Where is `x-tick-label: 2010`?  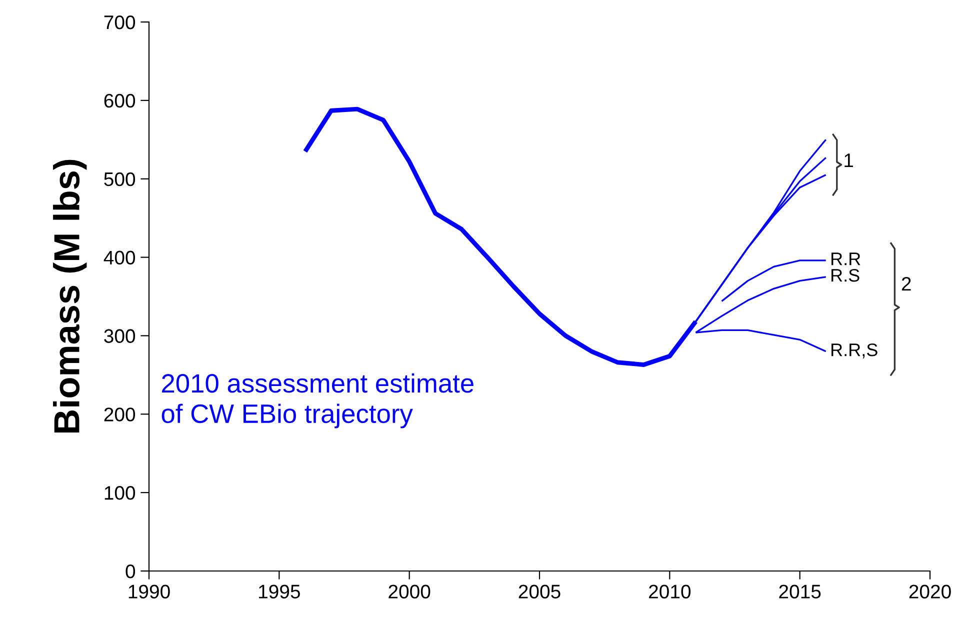
x-tick-label: 2010 is located at coordinates (670, 591).